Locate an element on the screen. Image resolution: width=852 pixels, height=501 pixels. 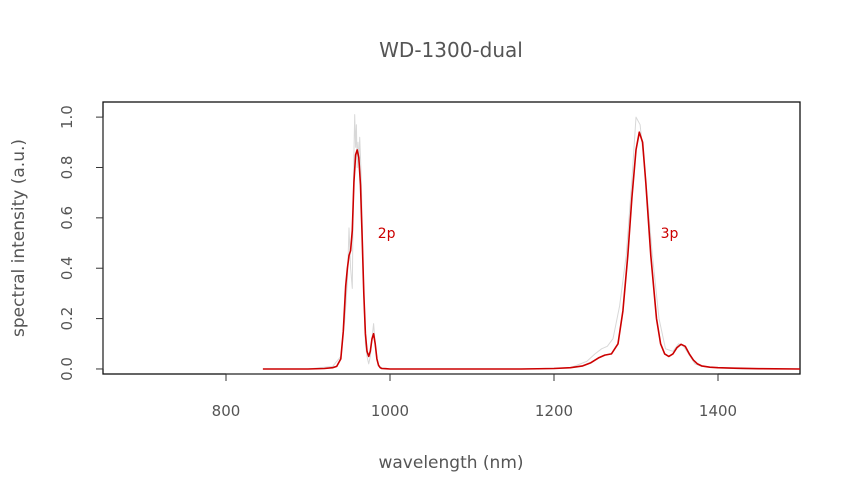
peak-label: 3p is located at coordinates (670, 234).